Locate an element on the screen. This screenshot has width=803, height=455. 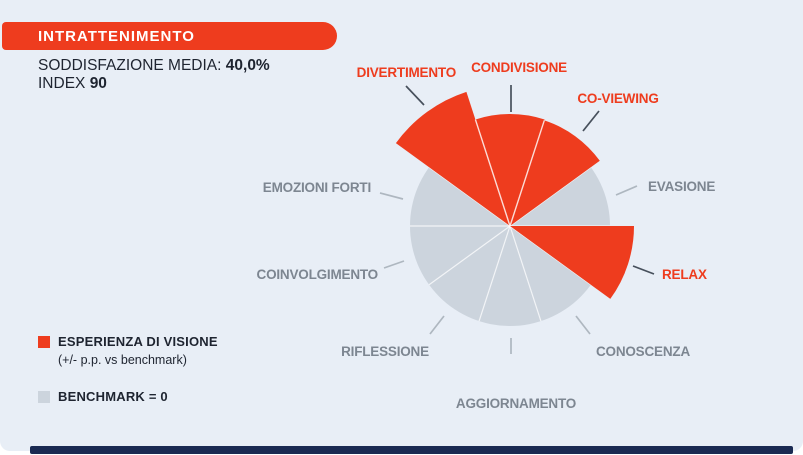
sector-label-co-viewing: CO-VIEWING is located at coordinates (617, 98).